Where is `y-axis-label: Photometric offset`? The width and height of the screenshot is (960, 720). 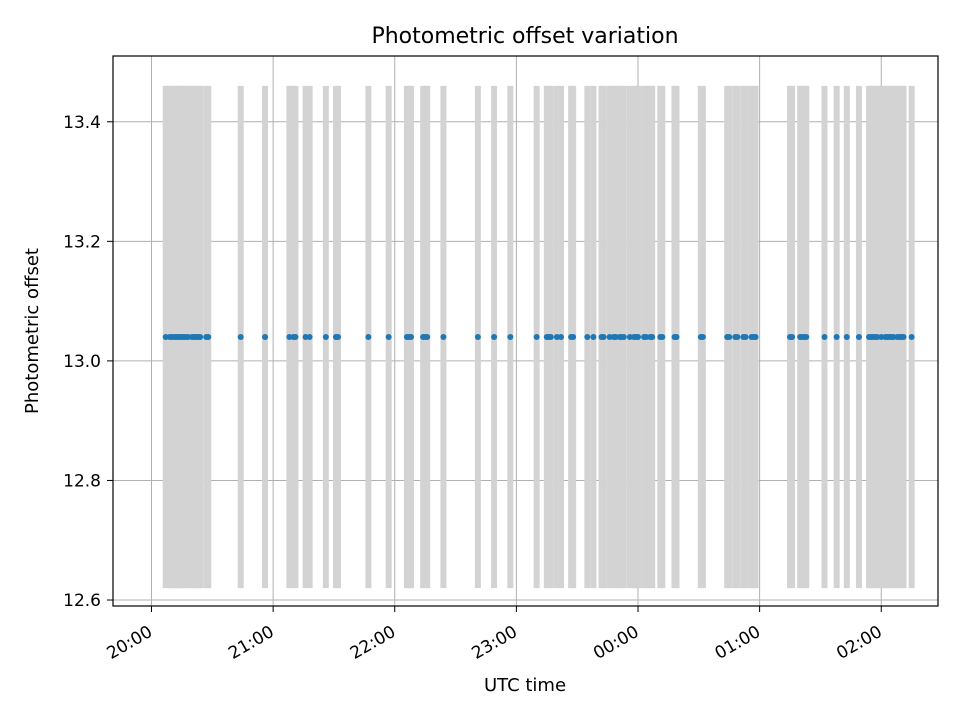 y-axis-label: Photometric offset is located at coordinates (32, 331).